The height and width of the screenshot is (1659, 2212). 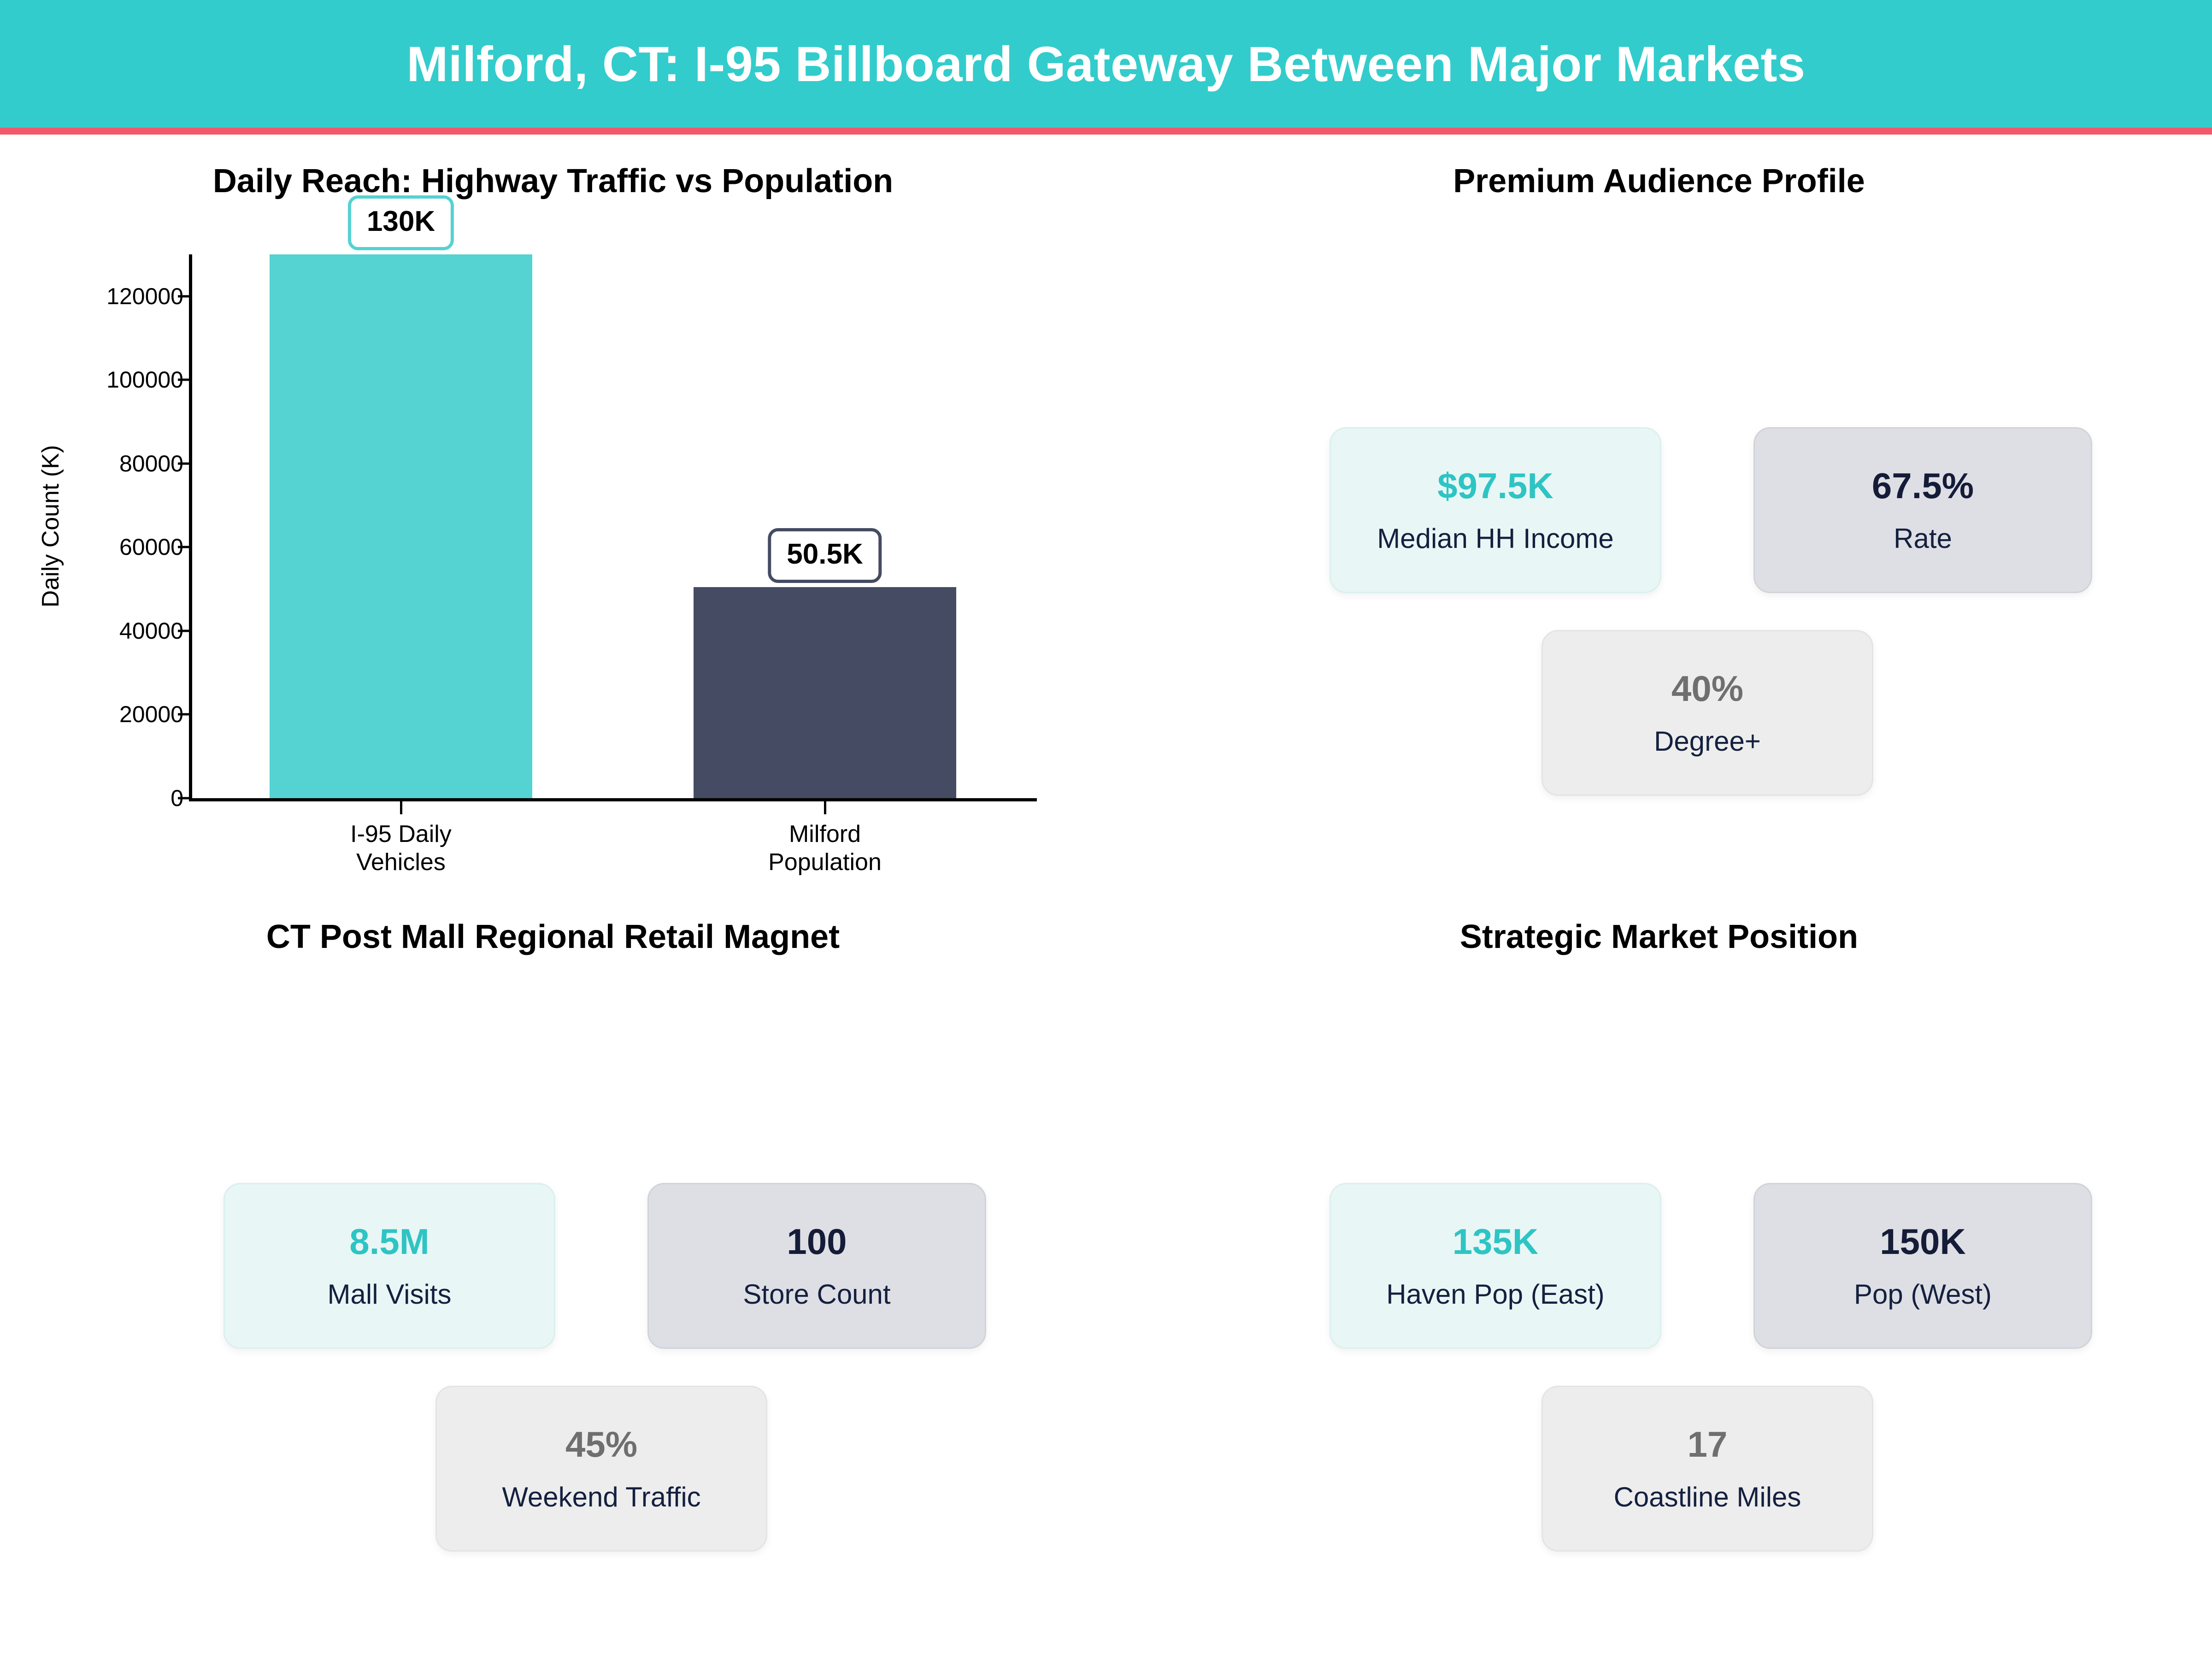 I want to click on y-axis-tick-label: 0, so click(x=177, y=798).